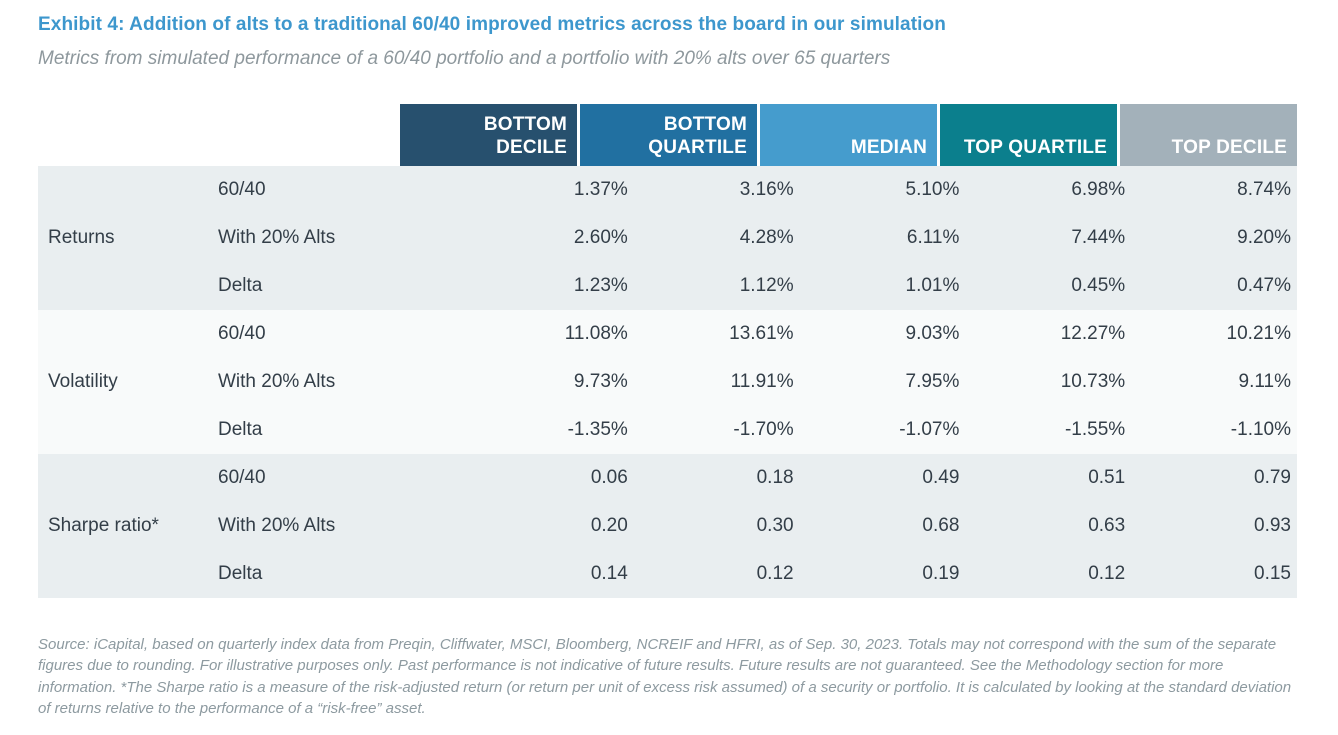  What do you see at coordinates (775, 525) in the screenshot?
I see `value-cell: 0.30` at bounding box center [775, 525].